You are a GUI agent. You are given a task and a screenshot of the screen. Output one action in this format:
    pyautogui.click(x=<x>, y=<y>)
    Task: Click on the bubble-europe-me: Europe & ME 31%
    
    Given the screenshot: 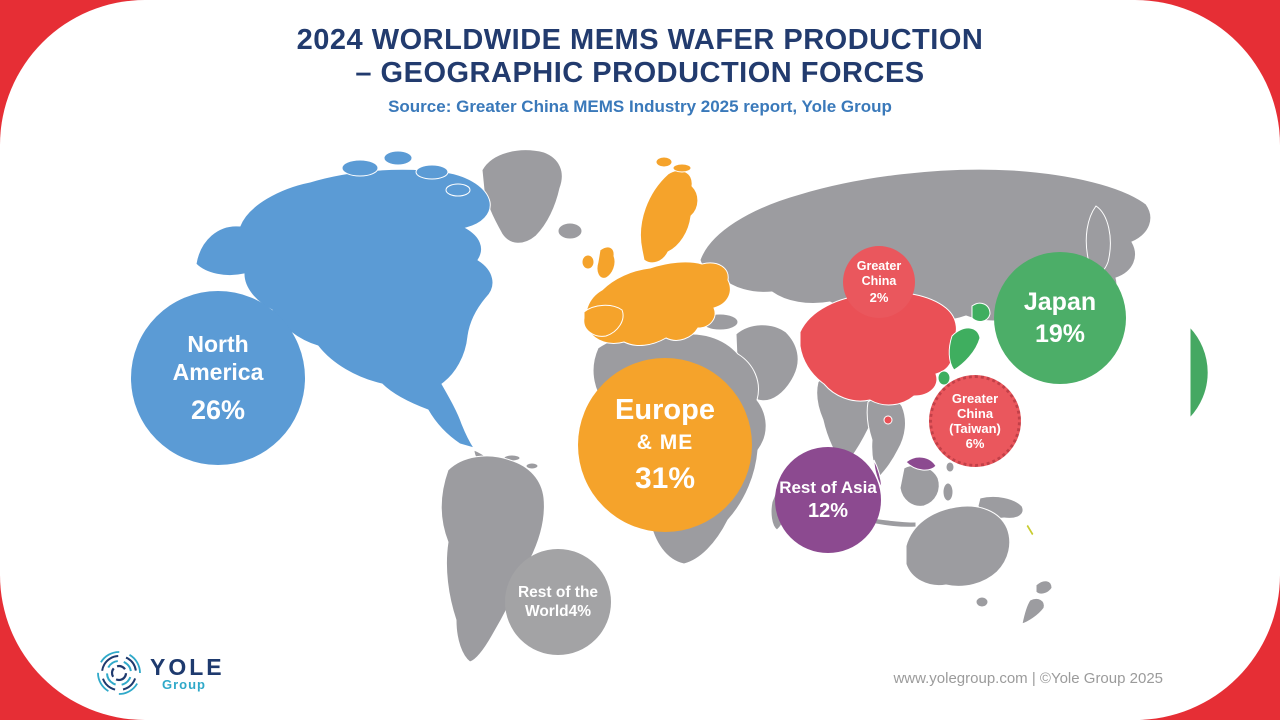 What is the action you would take?
    pyautogui.click(x=665, y=445)
    